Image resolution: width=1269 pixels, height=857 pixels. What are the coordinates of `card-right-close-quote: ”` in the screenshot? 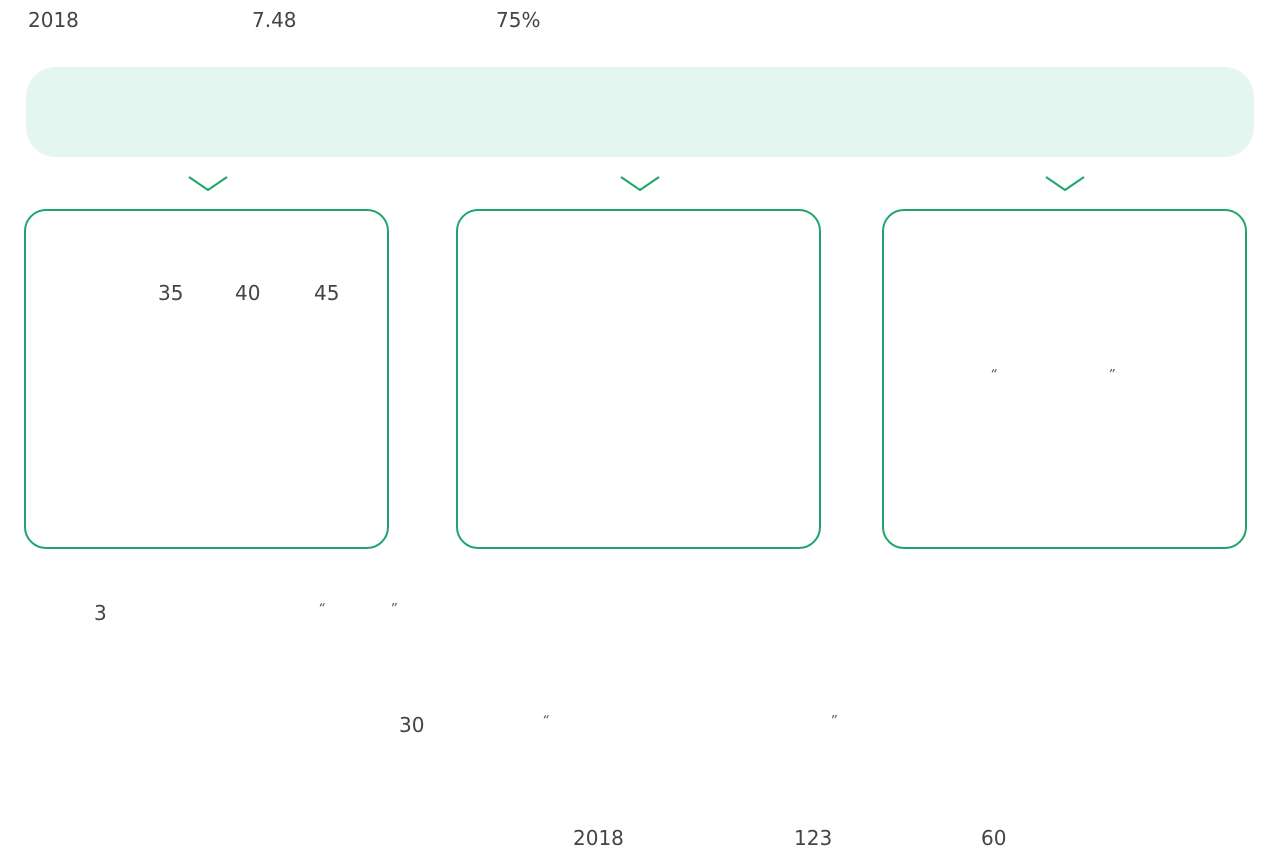 It's located at (1111, 375).